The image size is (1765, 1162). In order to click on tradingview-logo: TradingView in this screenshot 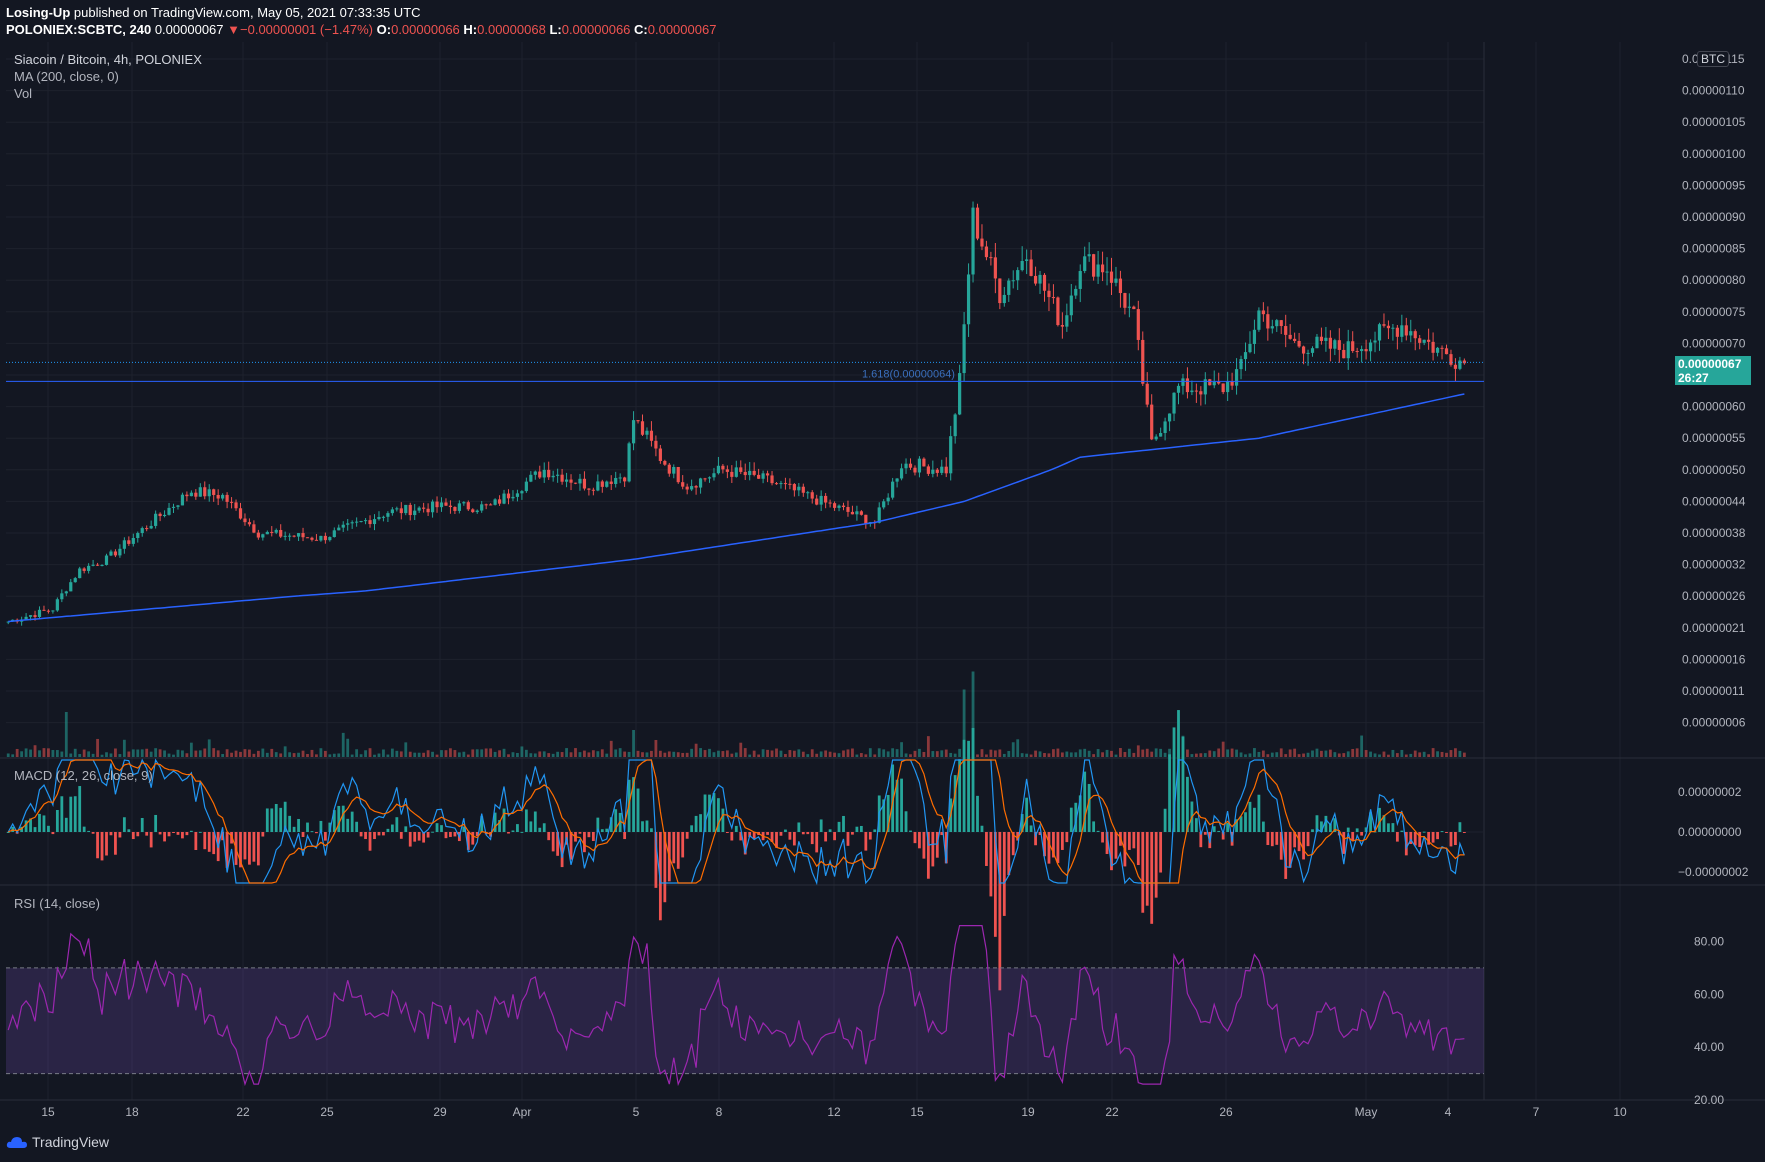, I will do `click(57, 1142)`.